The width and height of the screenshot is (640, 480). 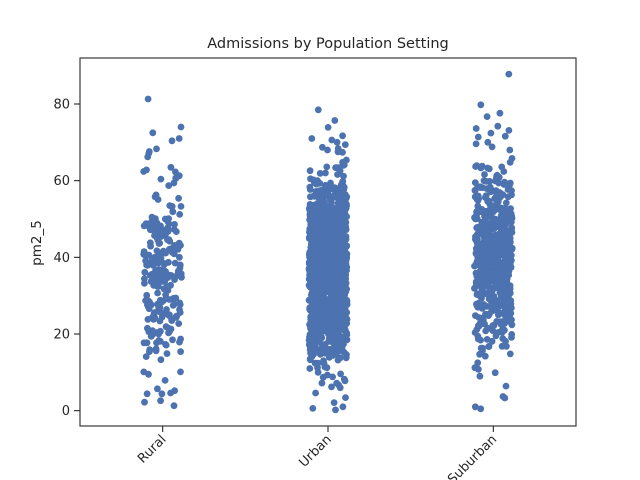 What do you see at coordinates (61, 258) in the screenshot?
I see `y-tick-label: 40` at bounding box center [61, 258].